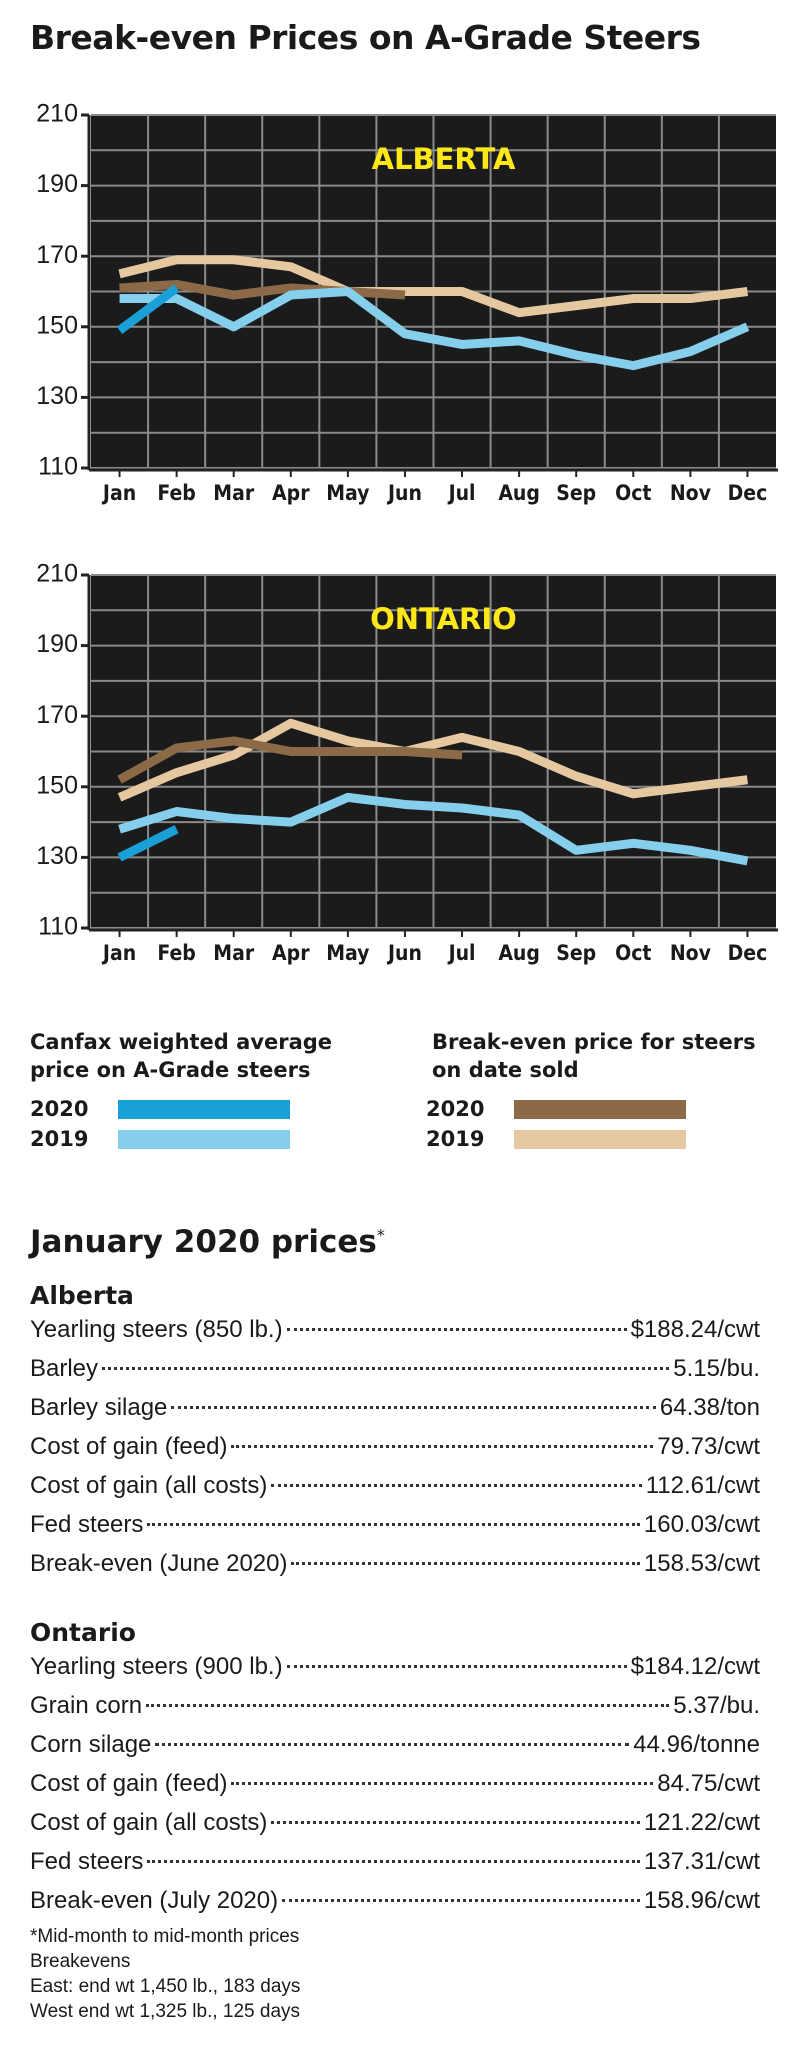 This screenshot has height=2051, width=800. I want to click on price-value: 112.61/cwt, so click(702, 1485).